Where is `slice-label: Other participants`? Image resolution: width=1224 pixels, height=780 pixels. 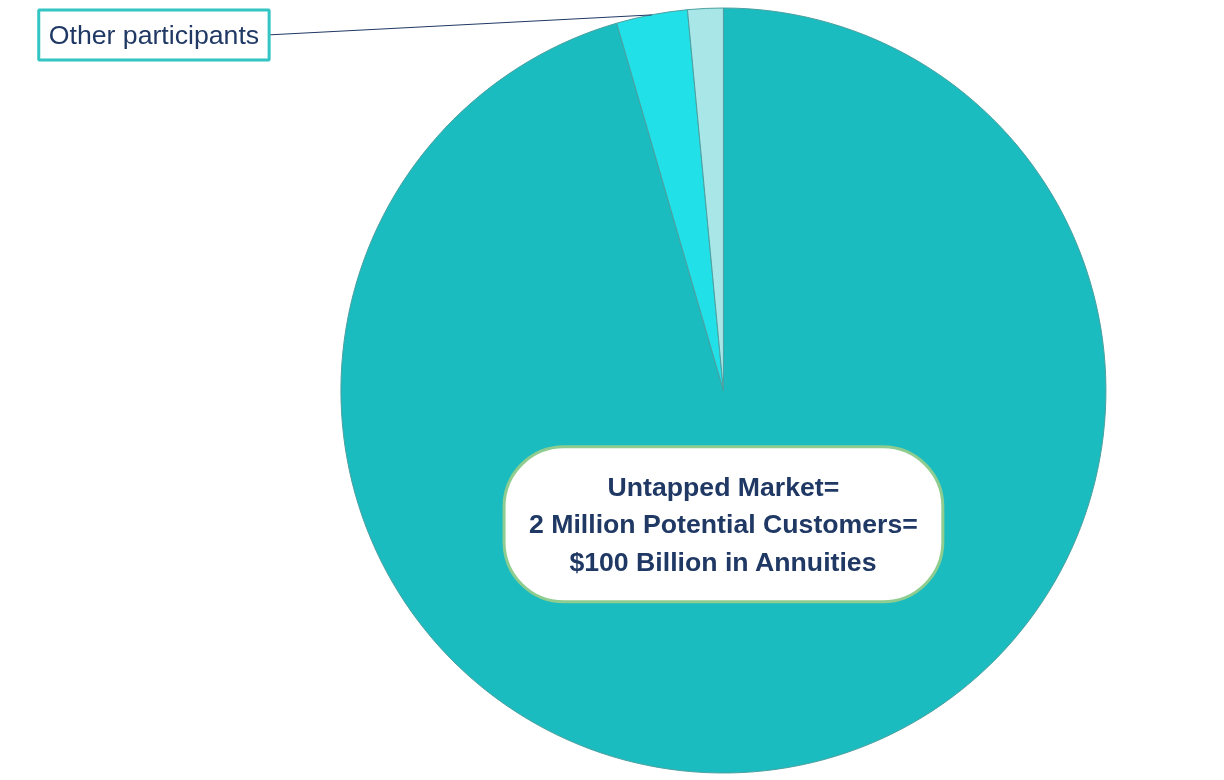
slice-label: Other participants is located at coordinates (154, 34).